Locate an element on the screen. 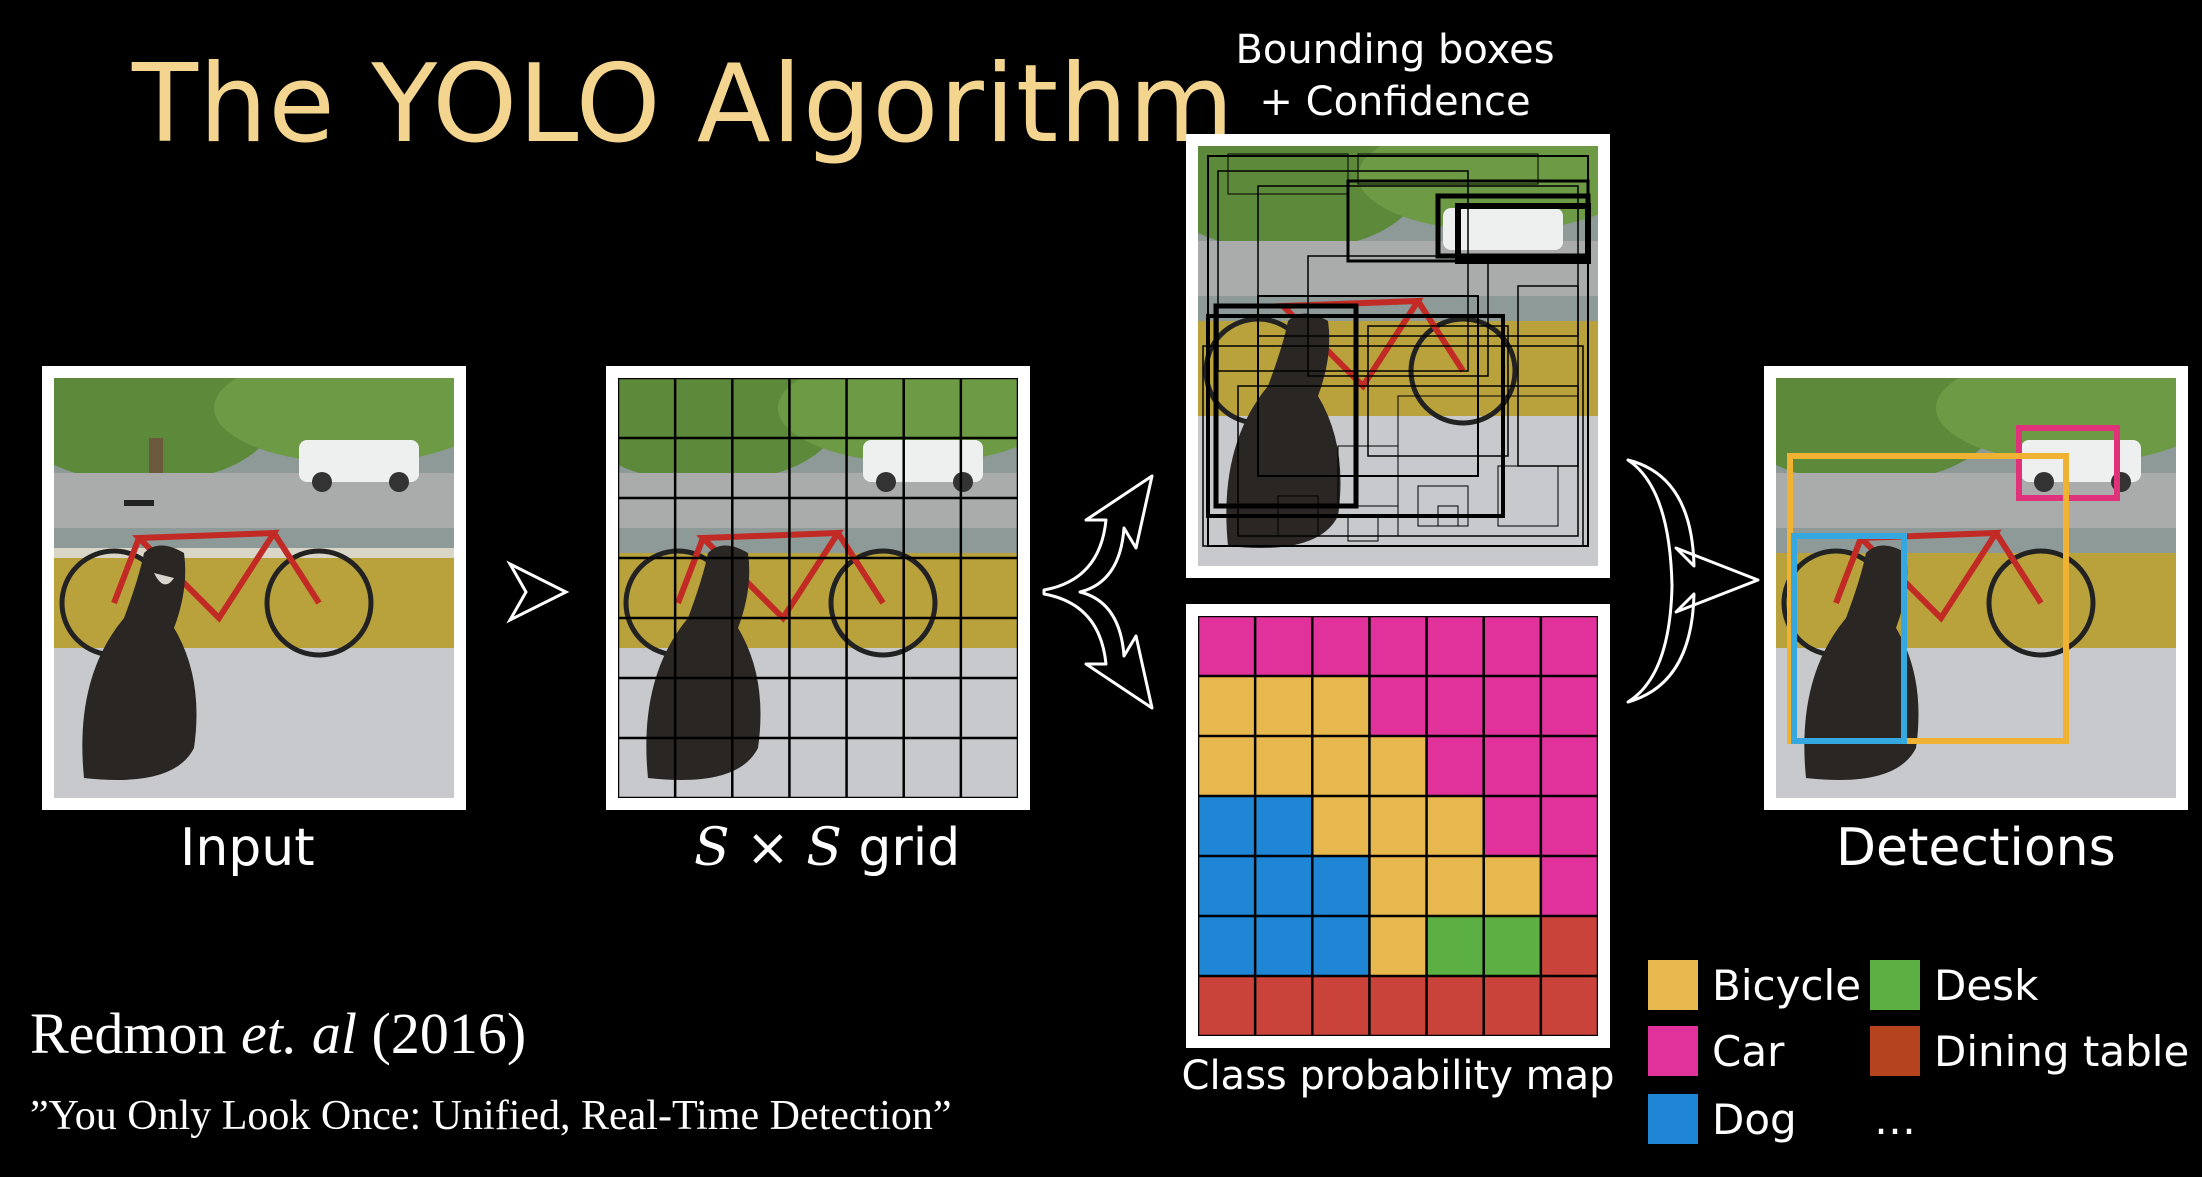  arrow-right-icon is located at coordinates (538, 593).